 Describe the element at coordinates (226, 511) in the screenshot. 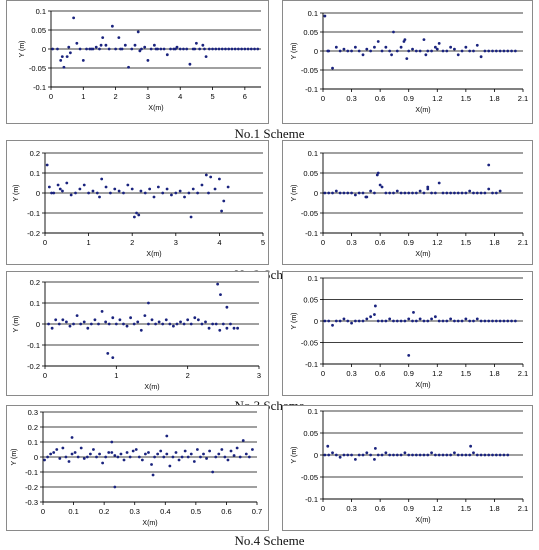

I see `x-tick-label: 0.6` at that location.